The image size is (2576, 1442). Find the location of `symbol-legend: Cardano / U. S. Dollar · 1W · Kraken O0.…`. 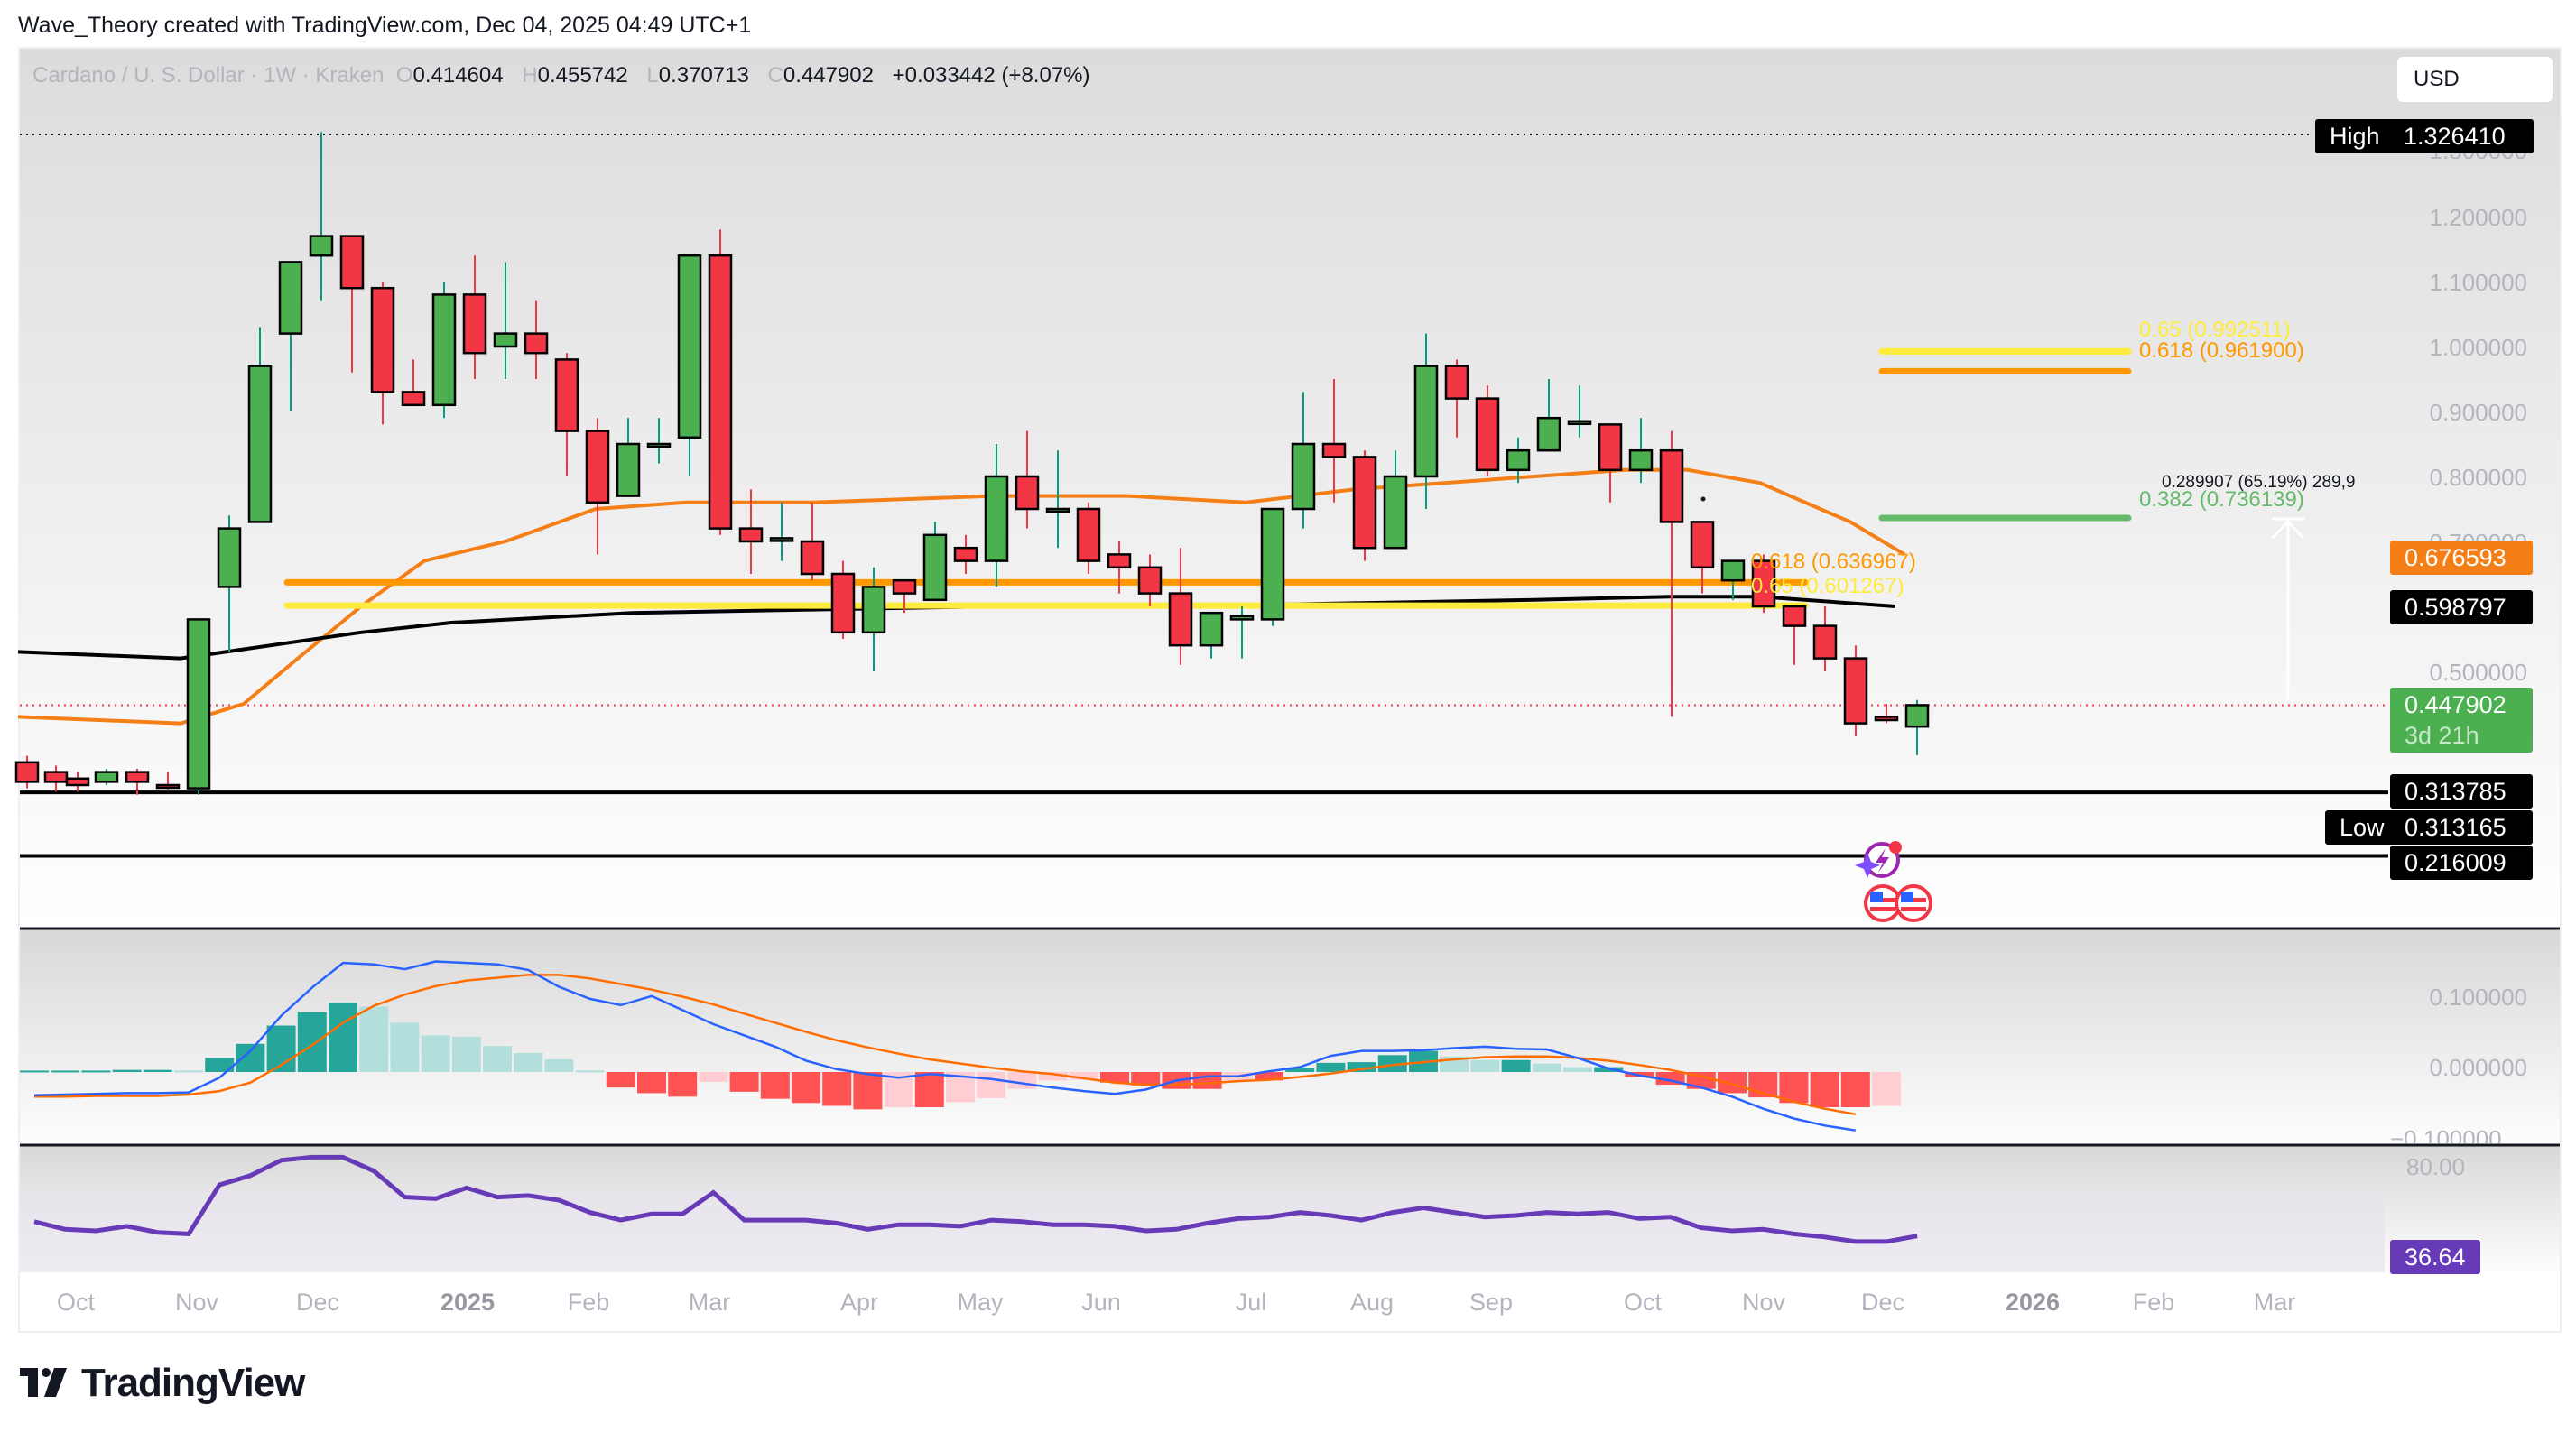

symbol-legend: Cardano / U. S. Dollar · 1W · Kraken O0.… is located at coordinates (567, 75).